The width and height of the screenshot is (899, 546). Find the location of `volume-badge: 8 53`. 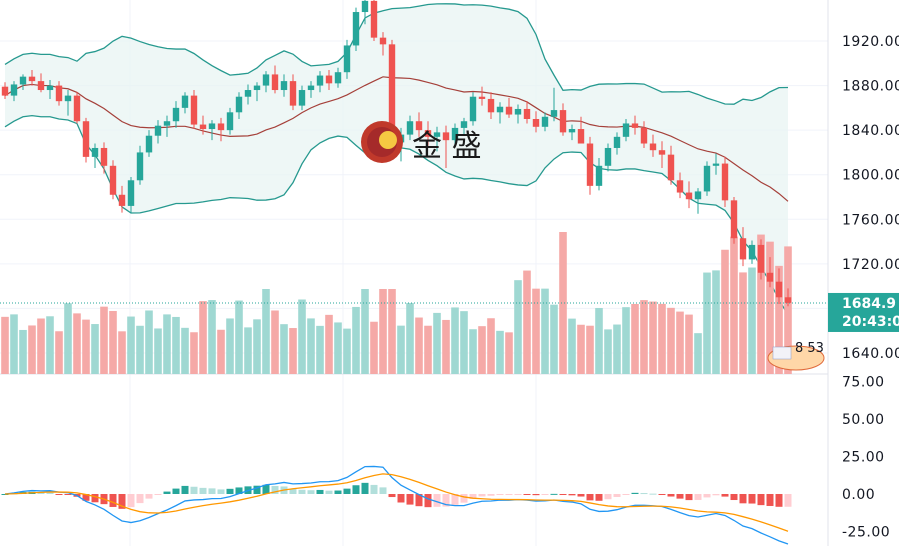

volume-badge: 8 53 is located at coordinates (796, 356).